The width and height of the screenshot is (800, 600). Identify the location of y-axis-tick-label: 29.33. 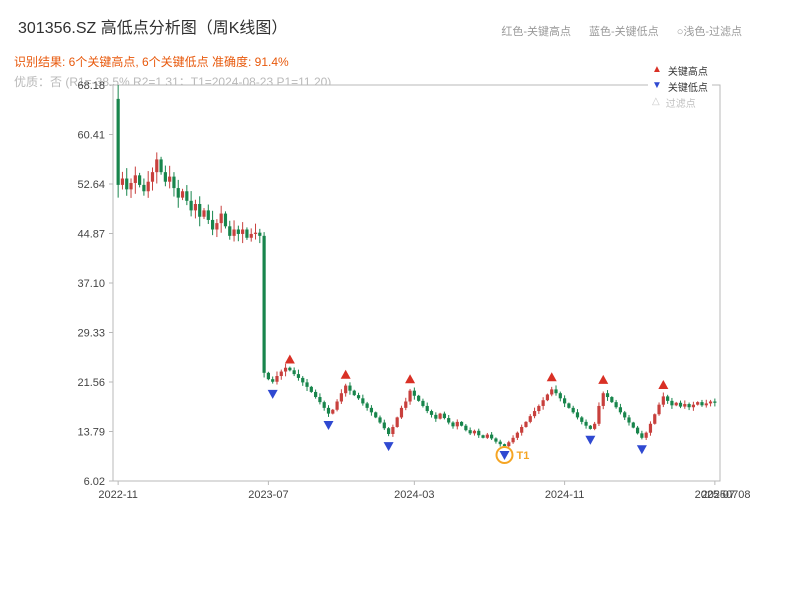
(91, 334).